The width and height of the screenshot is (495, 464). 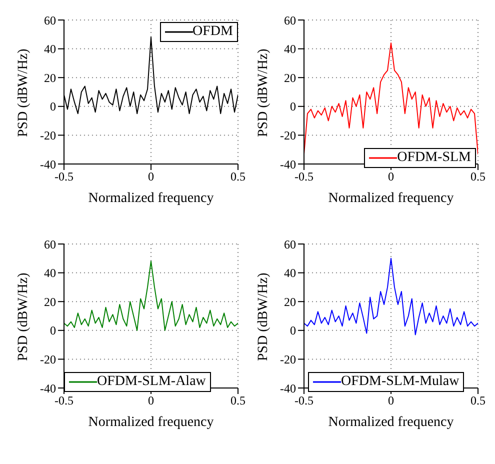 What do you see at coordinates (151, 382) in the screenshot?
I see `legend-label: OFDM-SLM-Alaw` at bounding box center [151, 382].